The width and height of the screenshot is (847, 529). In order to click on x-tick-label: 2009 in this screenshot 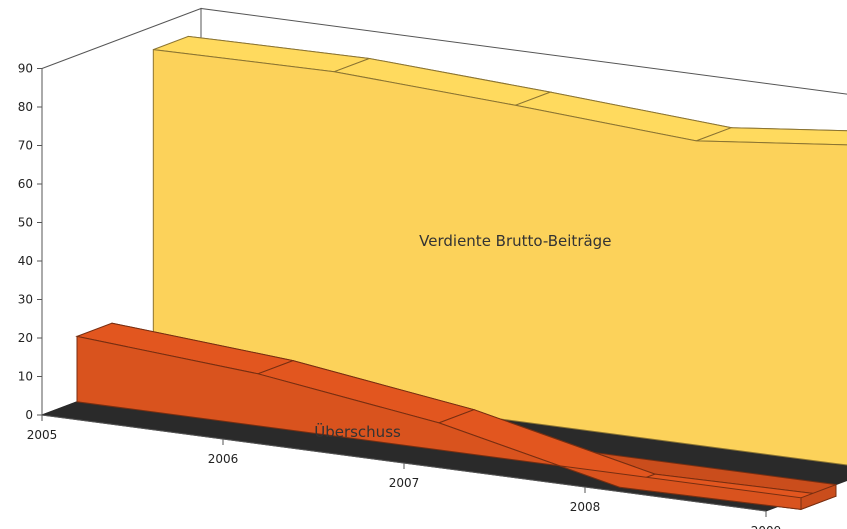, I will do `click(766, 526)`.